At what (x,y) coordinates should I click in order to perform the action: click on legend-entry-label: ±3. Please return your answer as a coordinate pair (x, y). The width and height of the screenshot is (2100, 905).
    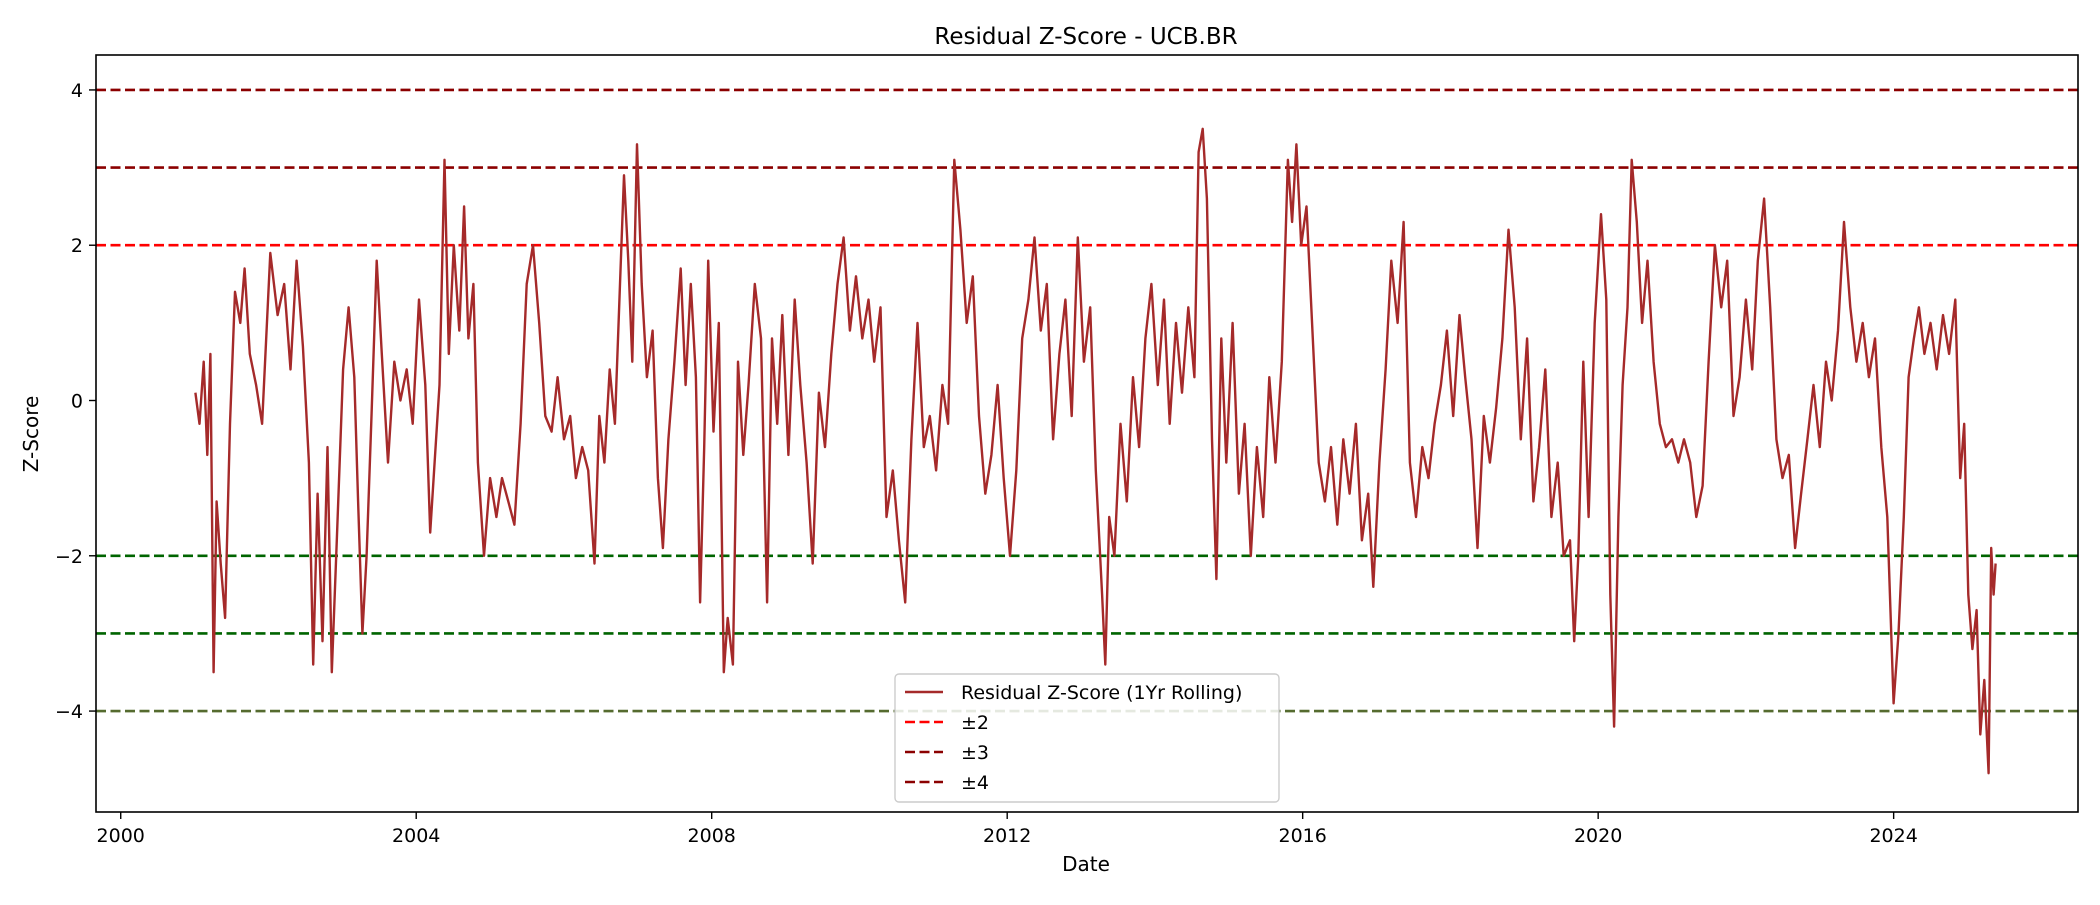
    Looking at the image, I should click on (975, 753).